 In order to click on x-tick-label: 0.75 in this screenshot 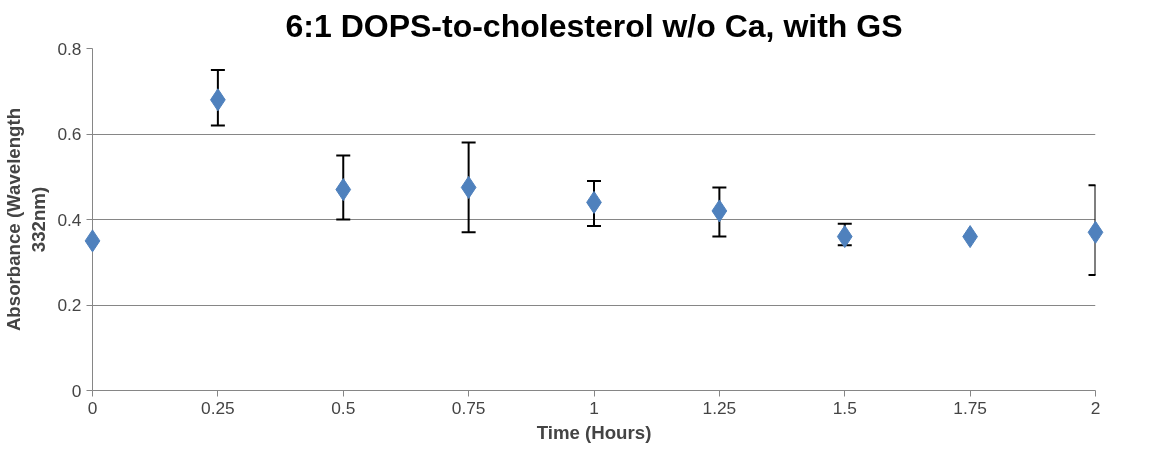, I will do `click(468, 407)`.